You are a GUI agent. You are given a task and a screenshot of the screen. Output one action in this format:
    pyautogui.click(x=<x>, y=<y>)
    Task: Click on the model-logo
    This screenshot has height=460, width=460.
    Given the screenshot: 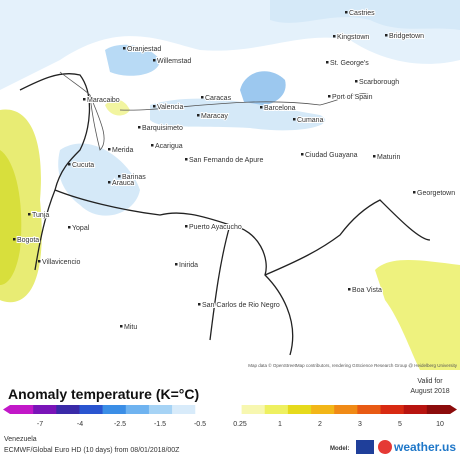 What is the action you would take?
    pyautogui.click(x=365, y=447)
    